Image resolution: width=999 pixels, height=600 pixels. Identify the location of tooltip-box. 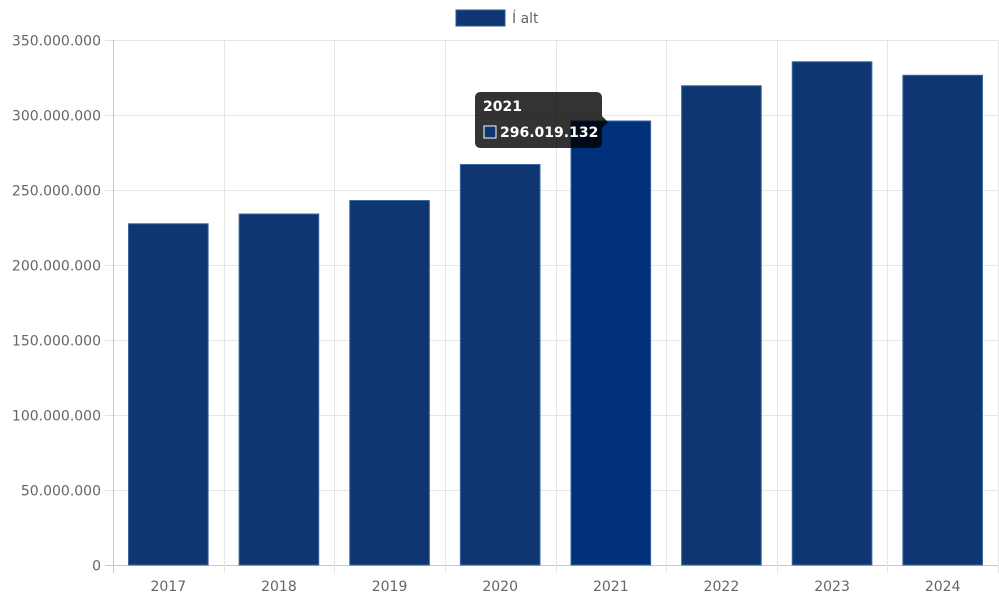
(541, 120).